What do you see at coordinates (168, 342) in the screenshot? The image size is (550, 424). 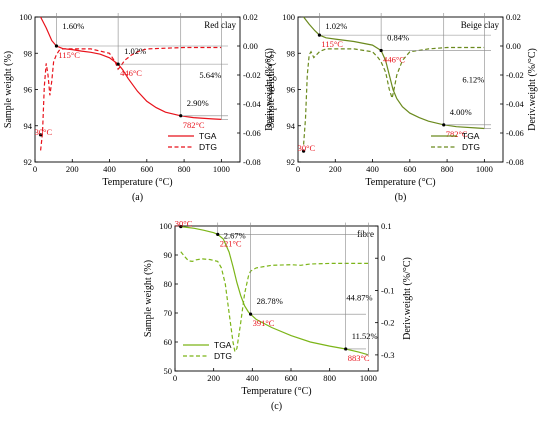 I see `y-tick-label: 60` at bounding box center [168, 342].